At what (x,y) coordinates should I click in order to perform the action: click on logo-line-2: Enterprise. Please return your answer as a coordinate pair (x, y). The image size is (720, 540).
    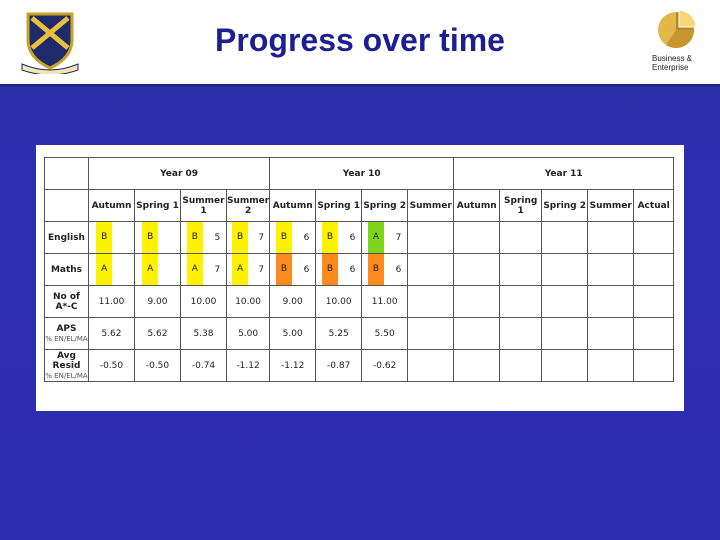
    Looking at the image, I should click on (670, 67).